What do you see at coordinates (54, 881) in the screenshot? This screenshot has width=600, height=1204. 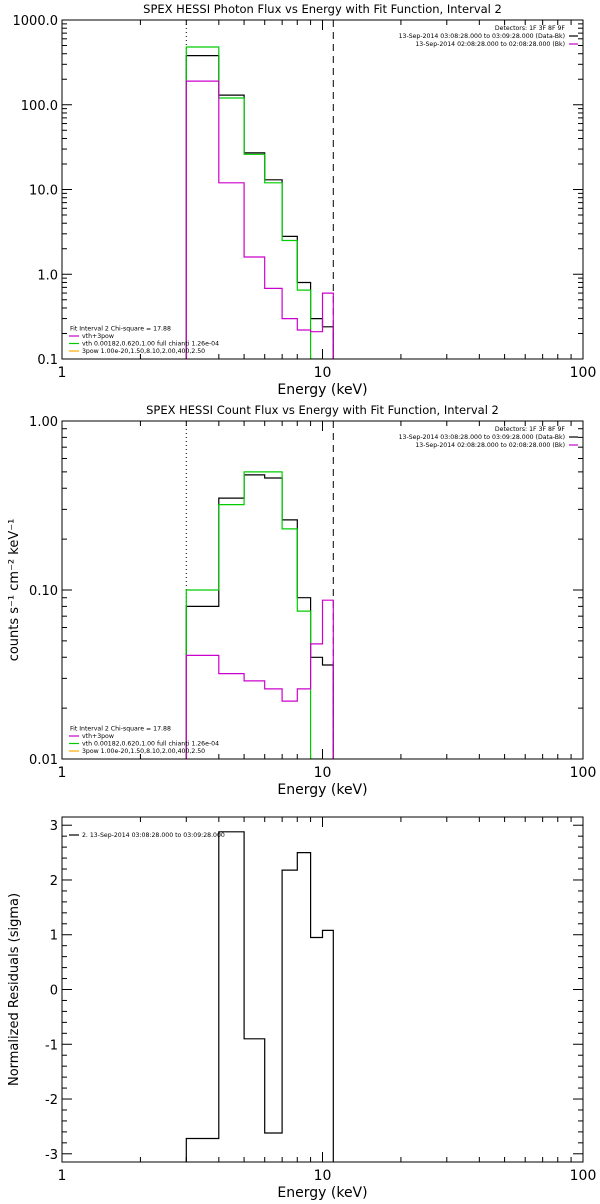 I see `y-tick-label: 2` at bounding box center [54, 881].